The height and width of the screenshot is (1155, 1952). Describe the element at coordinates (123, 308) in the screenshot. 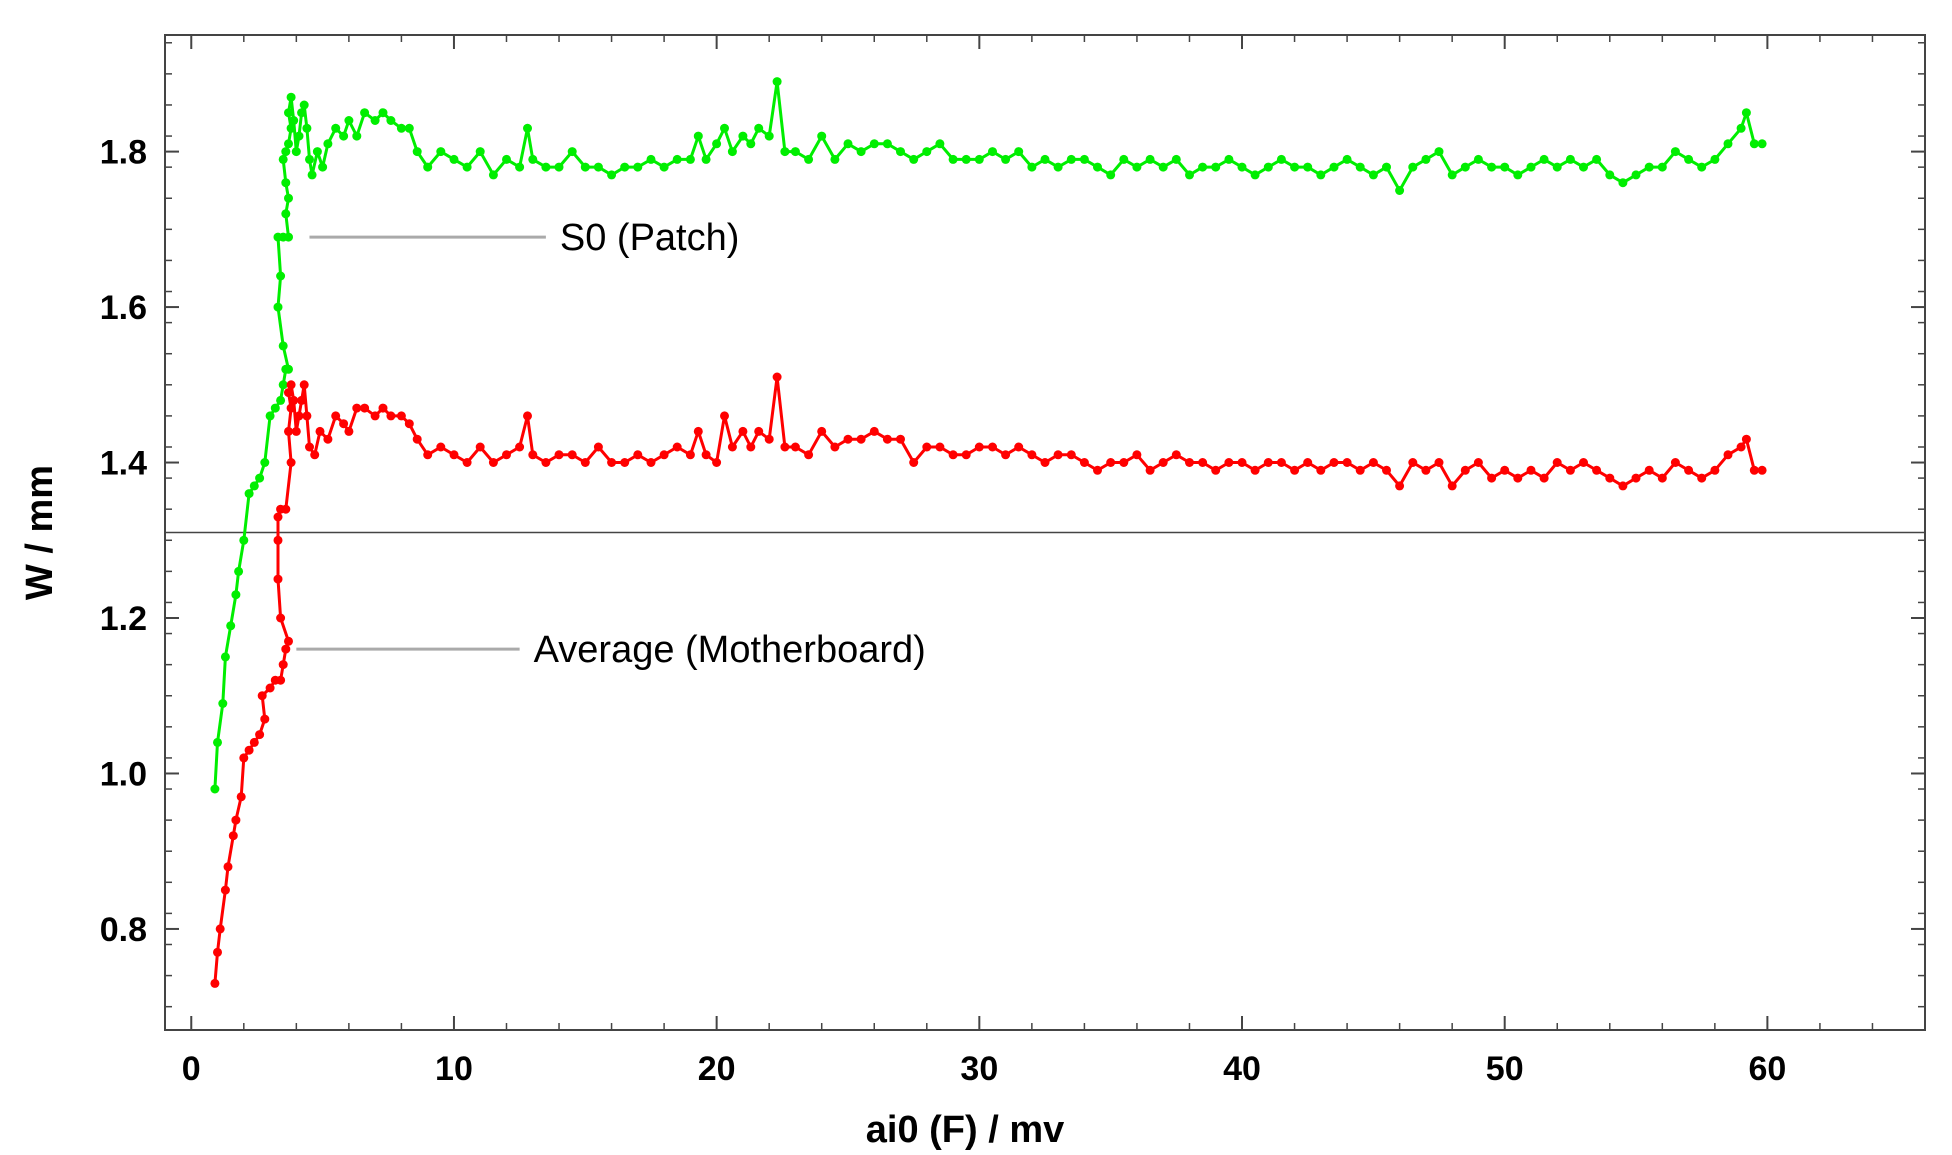

I see `y-tick-label: 1.6` at that location.